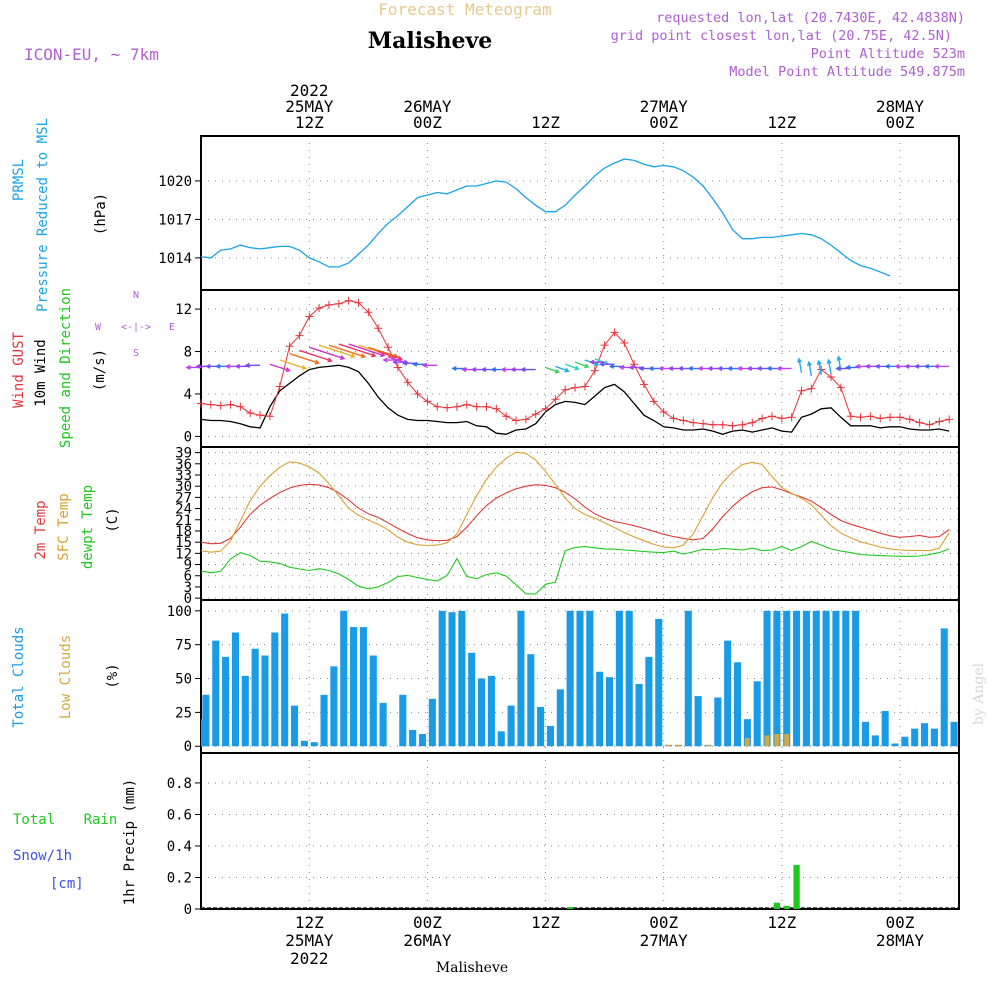 This screenshot has width=1000, height=1004. I want to click on ytick-label: 8, so click(188, 353).